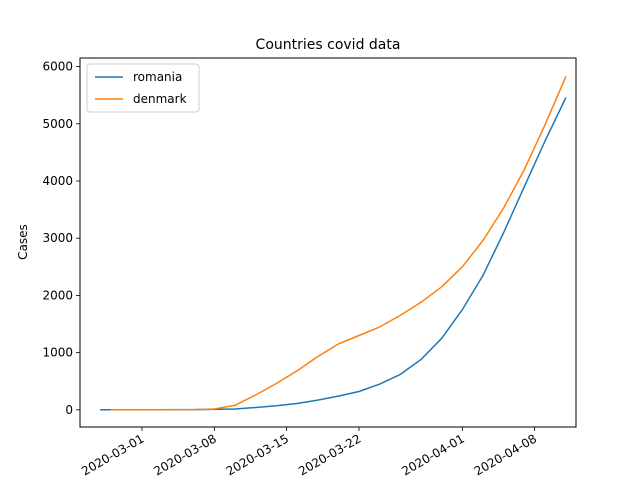  What do you see at coordinates (328, 45) in the screenshot?
I see `chart-title: Countries covid data` at bounding box center [328, 45].